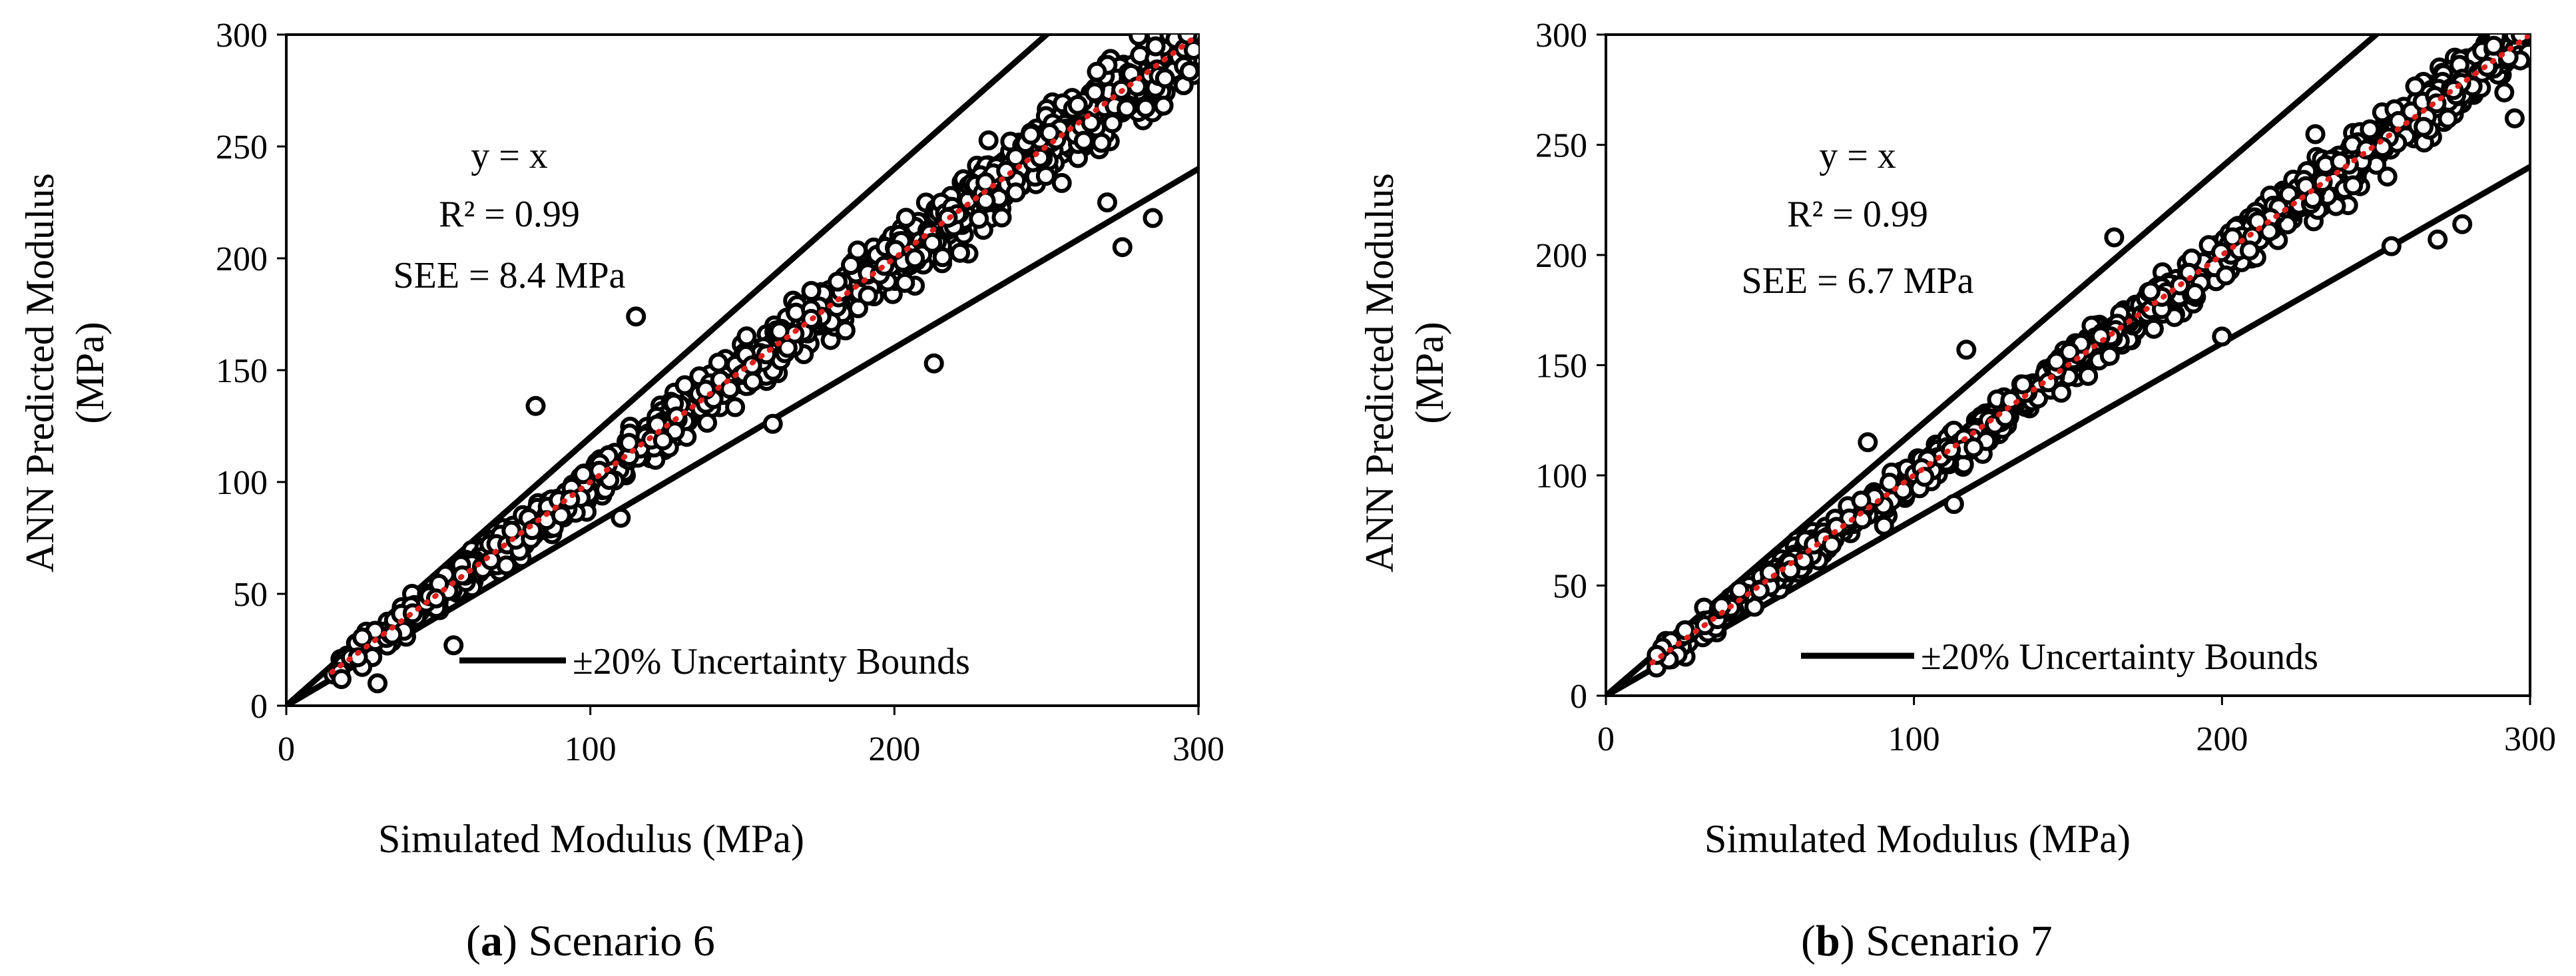 Image resolution: width=2576 pixels, height=976 pixels. I want to click on annotation-b-eq: y = x, so click(1858, 155).